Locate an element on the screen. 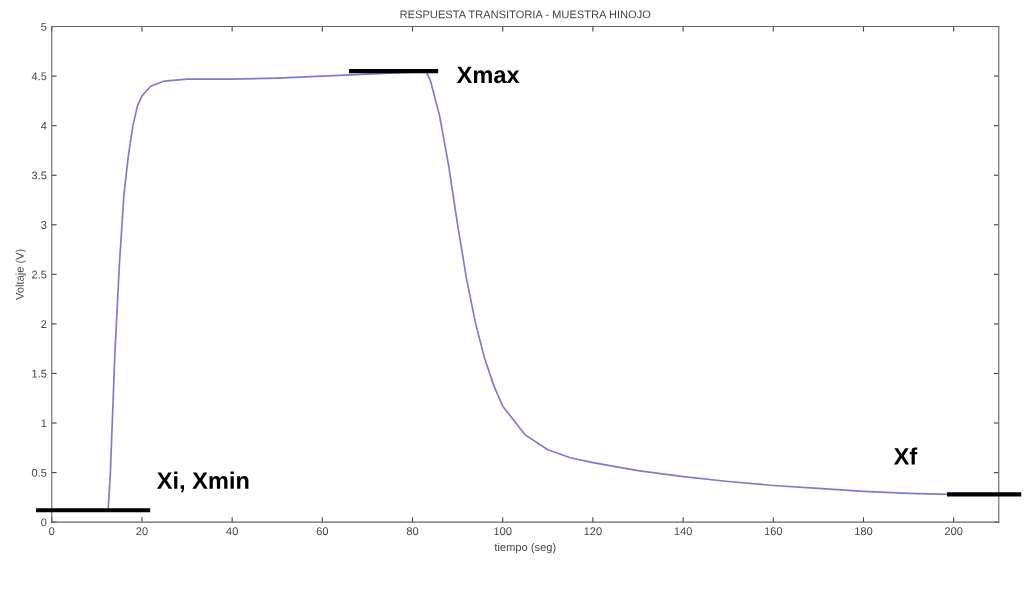 This screenshot has width=1035, height=590. y-tick-label: 3 is located at coordinates (44, 225).